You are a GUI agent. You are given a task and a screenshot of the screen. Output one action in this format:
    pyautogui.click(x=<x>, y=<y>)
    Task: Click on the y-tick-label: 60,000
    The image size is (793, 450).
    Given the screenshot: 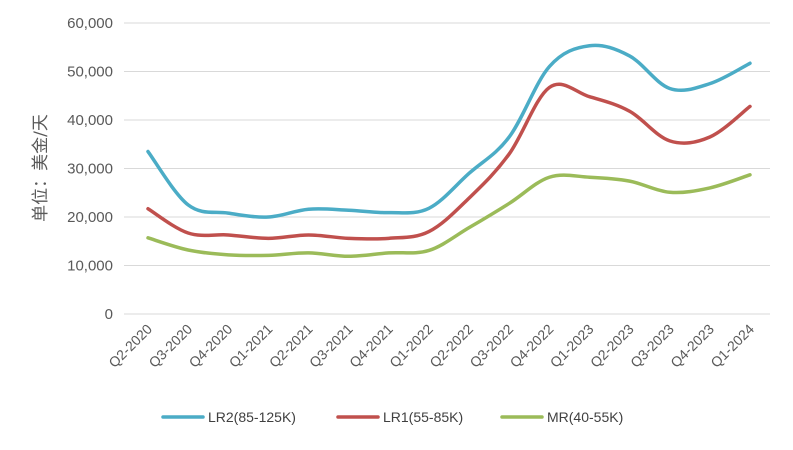 What is the action you would take?
    pyautogui.click(x=90, y=23)
    